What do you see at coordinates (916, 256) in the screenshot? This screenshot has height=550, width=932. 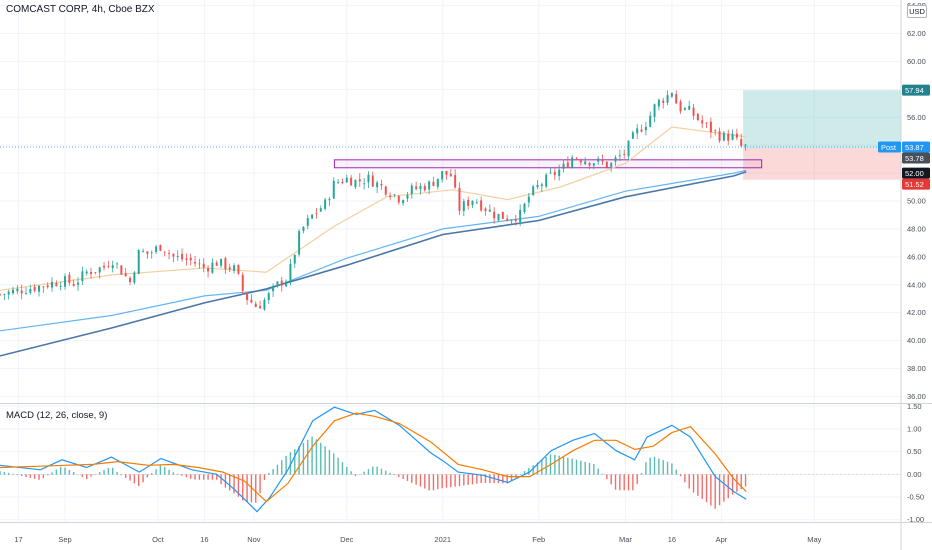 I see `price-axis-label: 46.00` at bounding box center [916, 256].